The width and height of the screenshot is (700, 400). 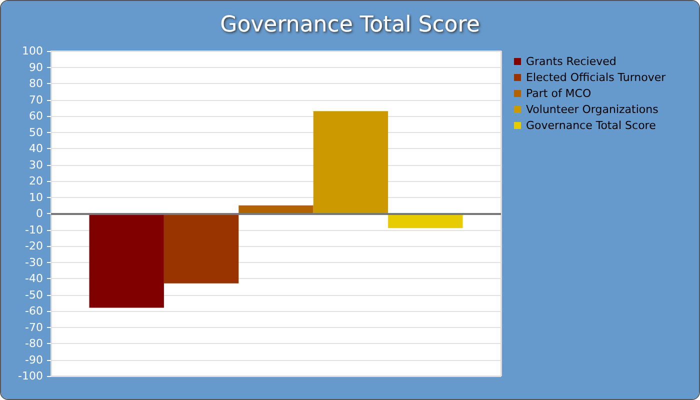 I want to click on legend-label: Part of MCO, so click(x=559, y=93).